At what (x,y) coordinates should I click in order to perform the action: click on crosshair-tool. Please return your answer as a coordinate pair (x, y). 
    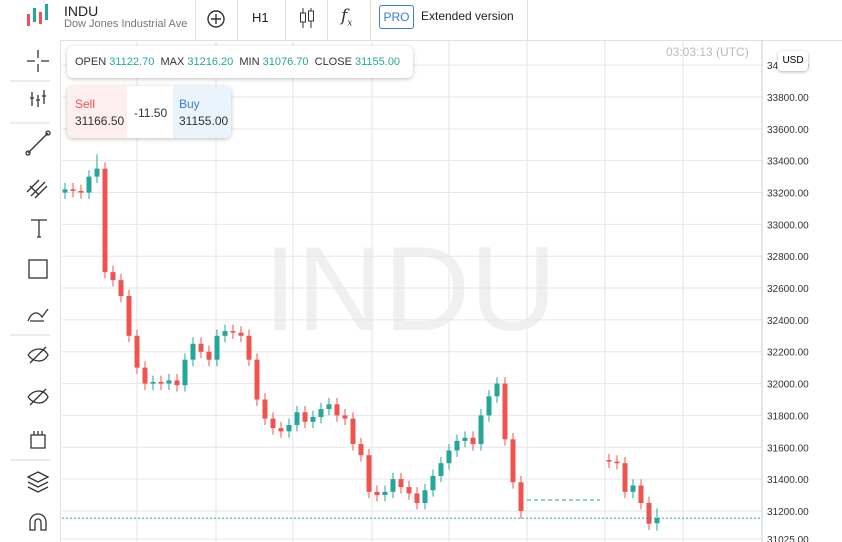
    Looking at the image, I should click on (38, 61).